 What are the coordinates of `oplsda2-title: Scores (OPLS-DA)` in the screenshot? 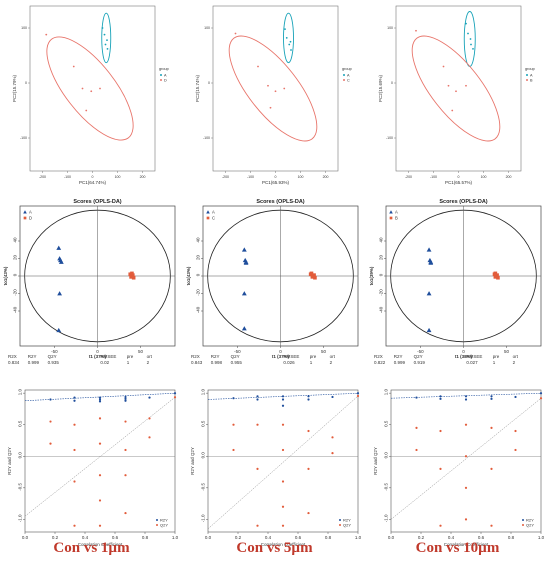 It's located at (280, 202).